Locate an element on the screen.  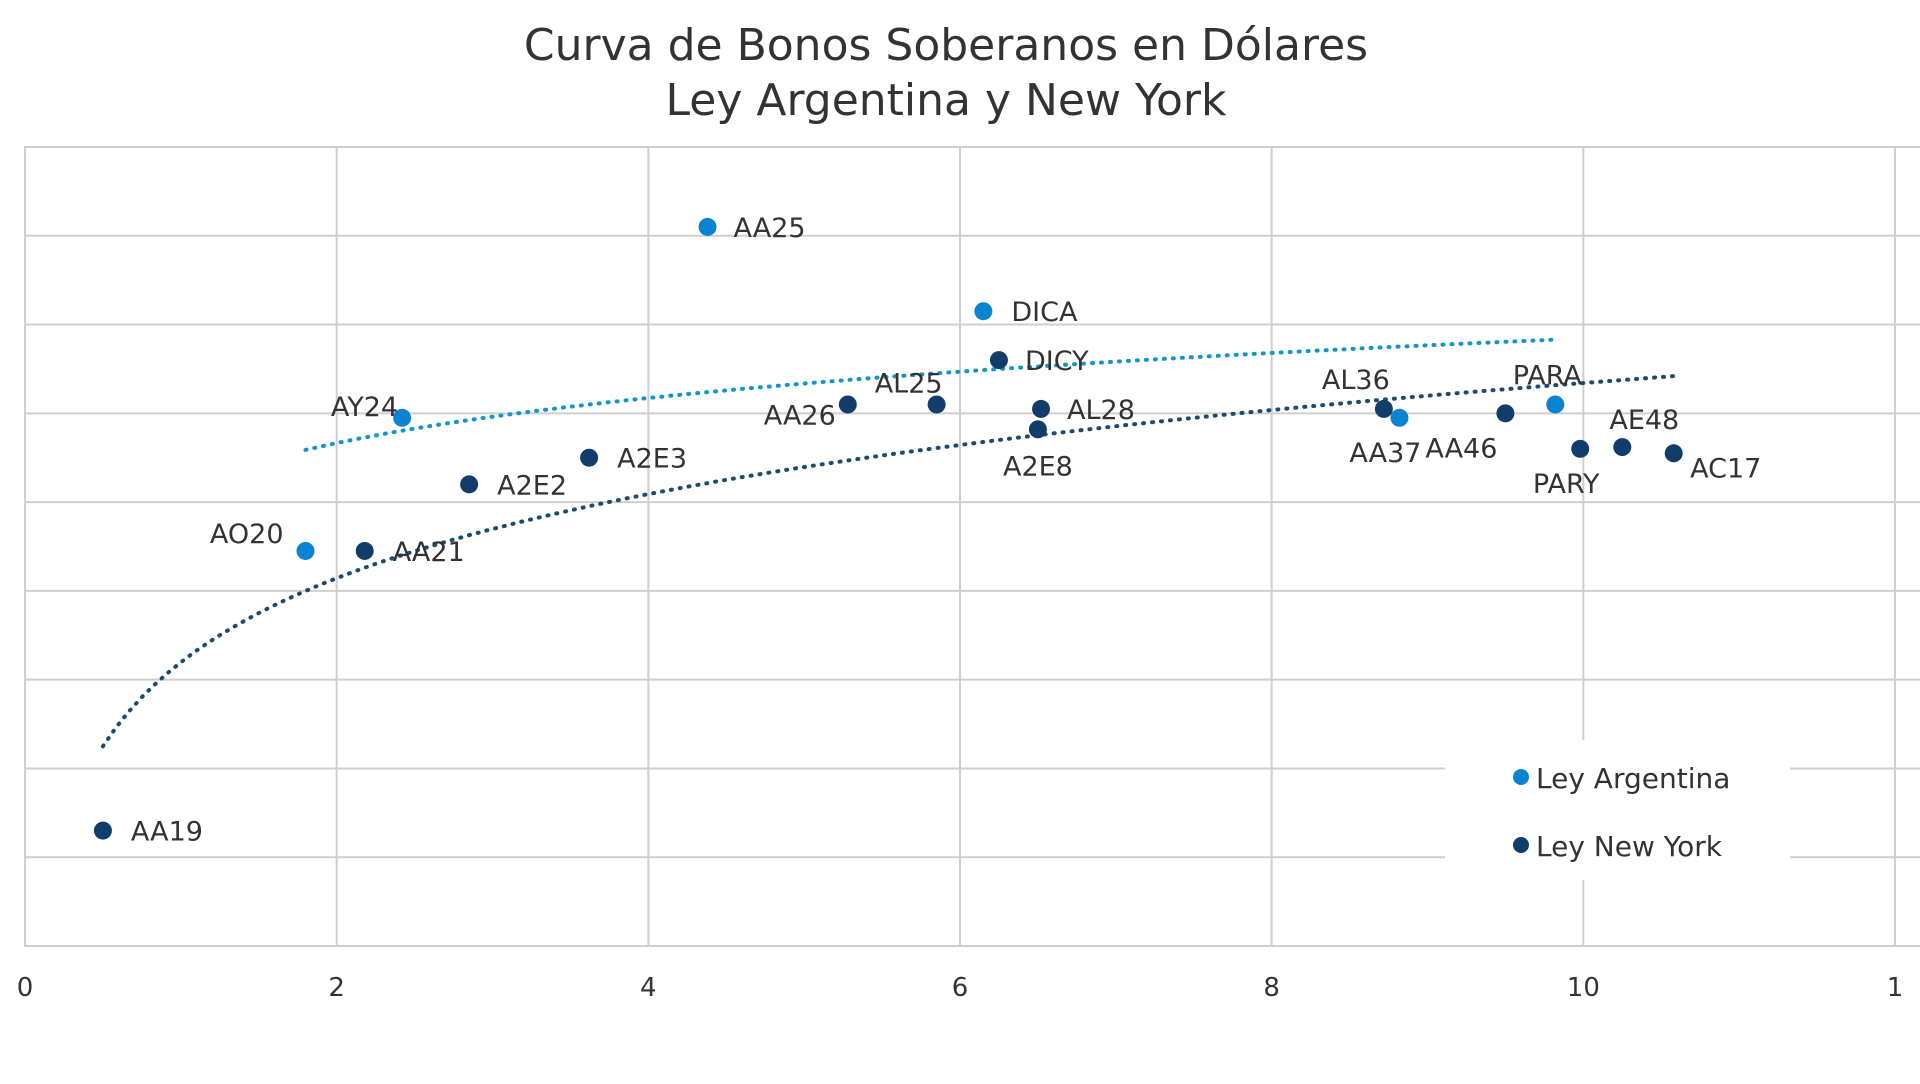
point-label-a2e2: A2E2 is located at coordinates (532, 485).